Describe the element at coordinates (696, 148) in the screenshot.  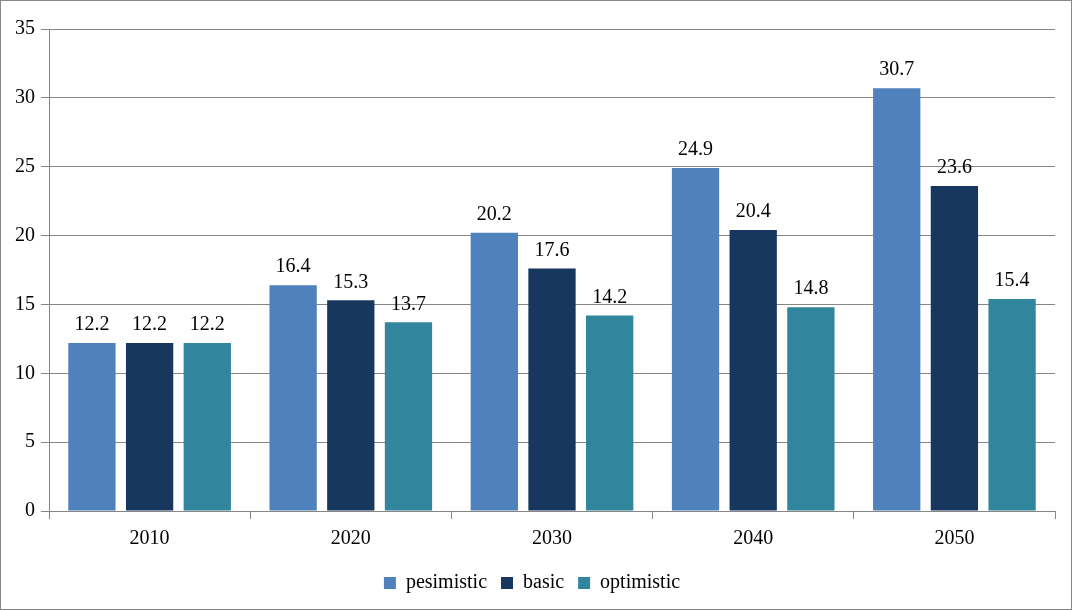
I see `data-label: 24.9` at that location.